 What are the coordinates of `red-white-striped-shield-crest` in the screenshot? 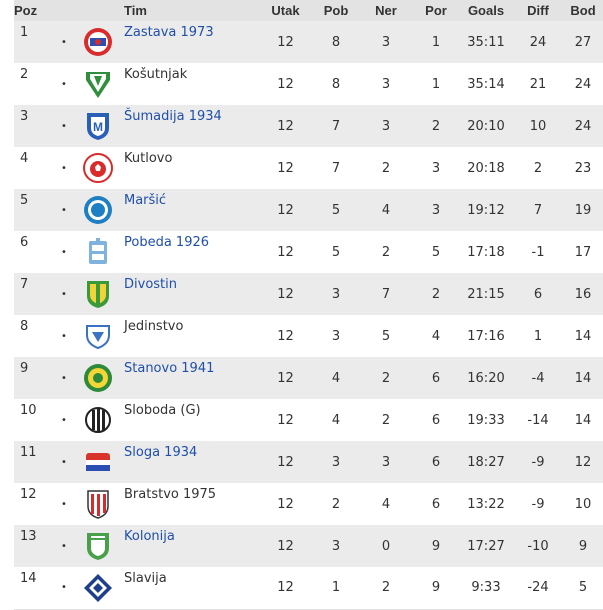 It's located at (98, 504).